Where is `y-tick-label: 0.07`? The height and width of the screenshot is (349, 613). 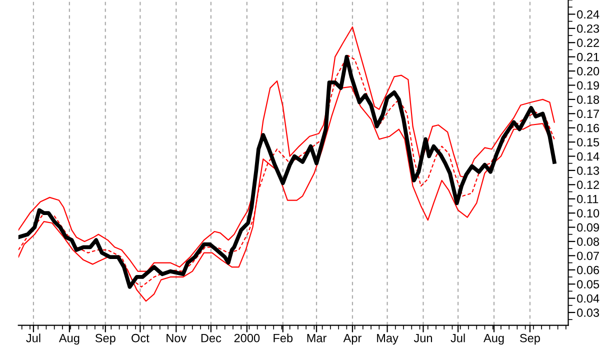 y-tick-label: 0.07 is located at coordinates (588, 256).